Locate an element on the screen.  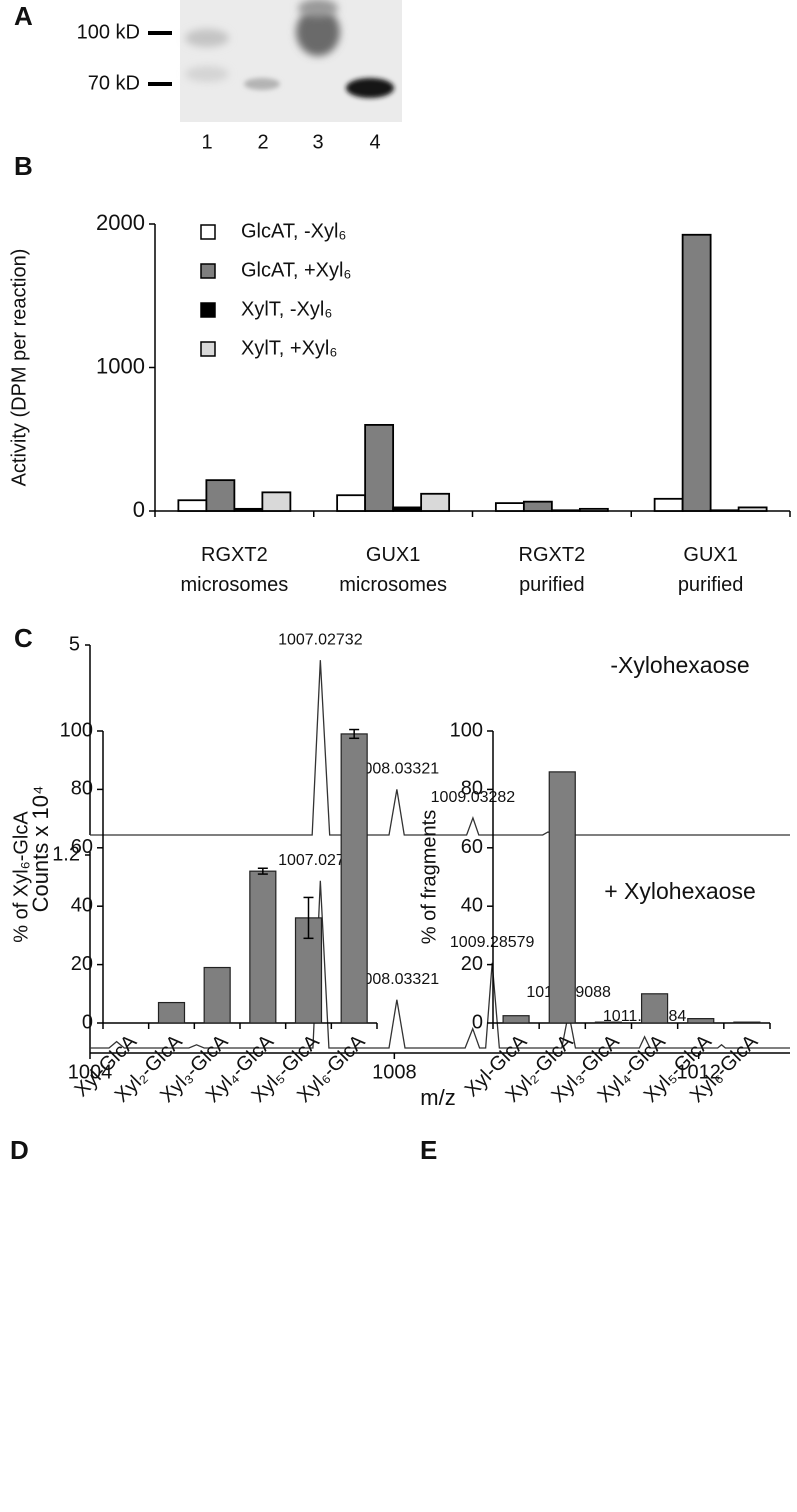
panel-label: D is located at coordinates (19, 1150).